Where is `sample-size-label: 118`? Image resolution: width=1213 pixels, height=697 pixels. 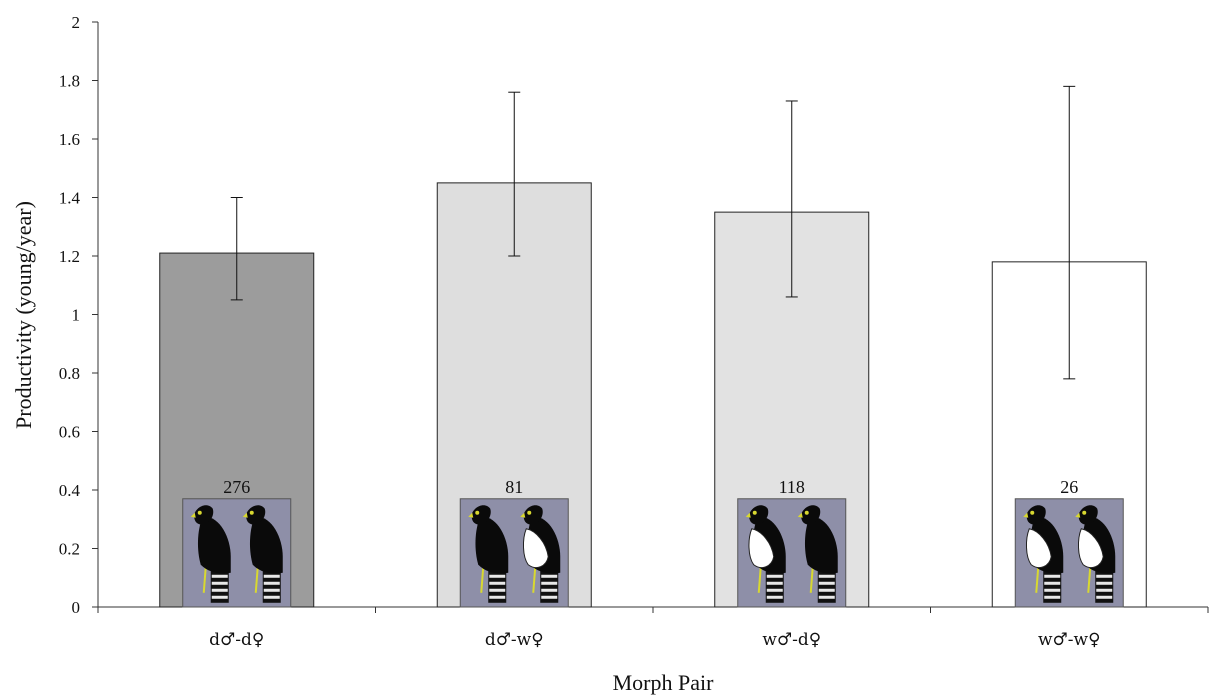
sample-size-label: 118 is located at coordinates (792, 487).